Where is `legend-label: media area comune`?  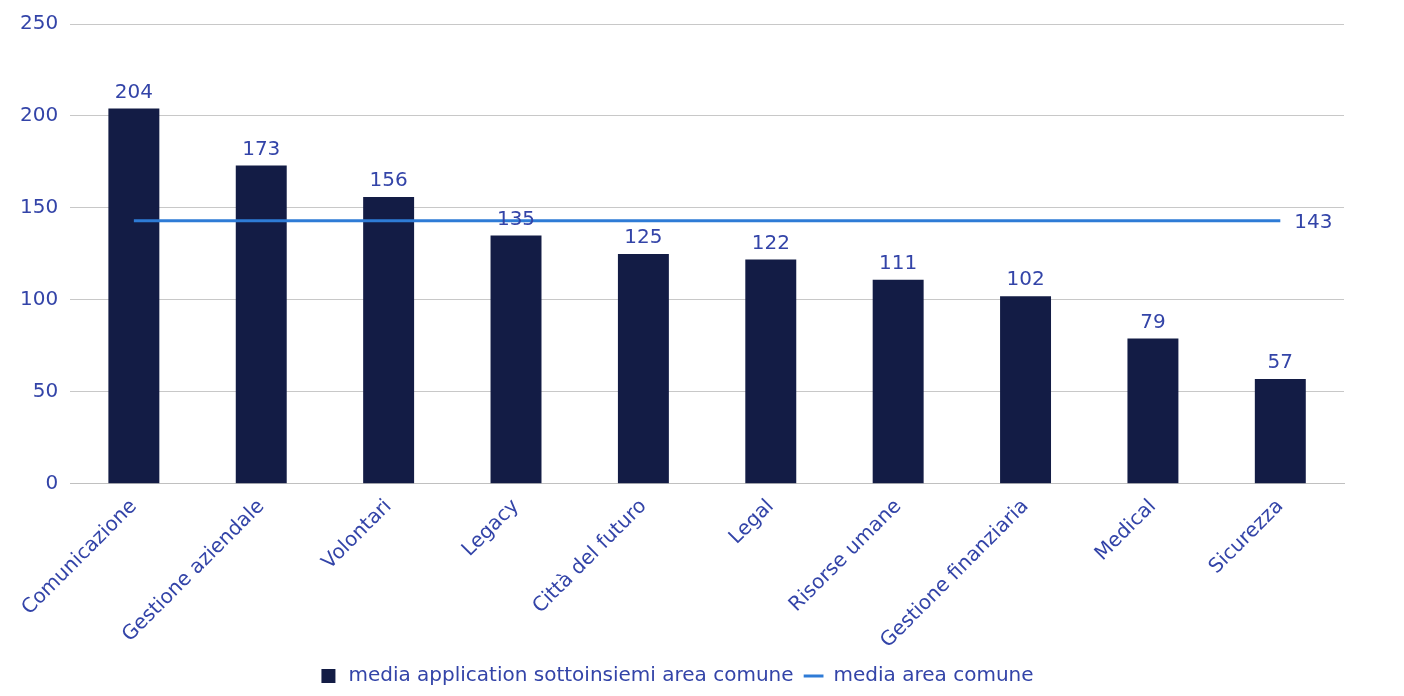
legend-label: media area comune is located at coordinates (933, 674).